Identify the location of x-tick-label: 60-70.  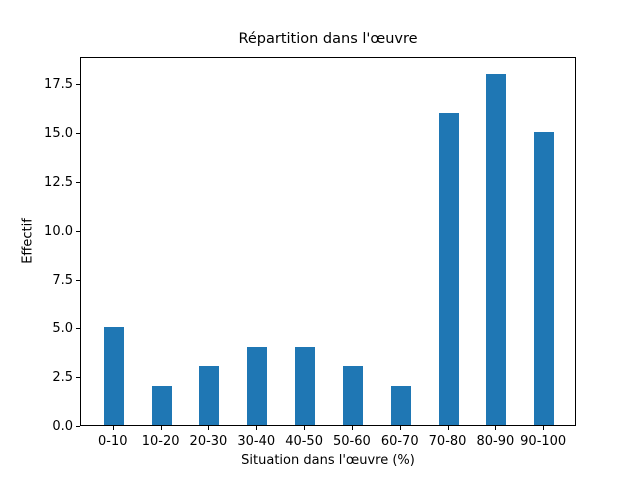
(399, 441).